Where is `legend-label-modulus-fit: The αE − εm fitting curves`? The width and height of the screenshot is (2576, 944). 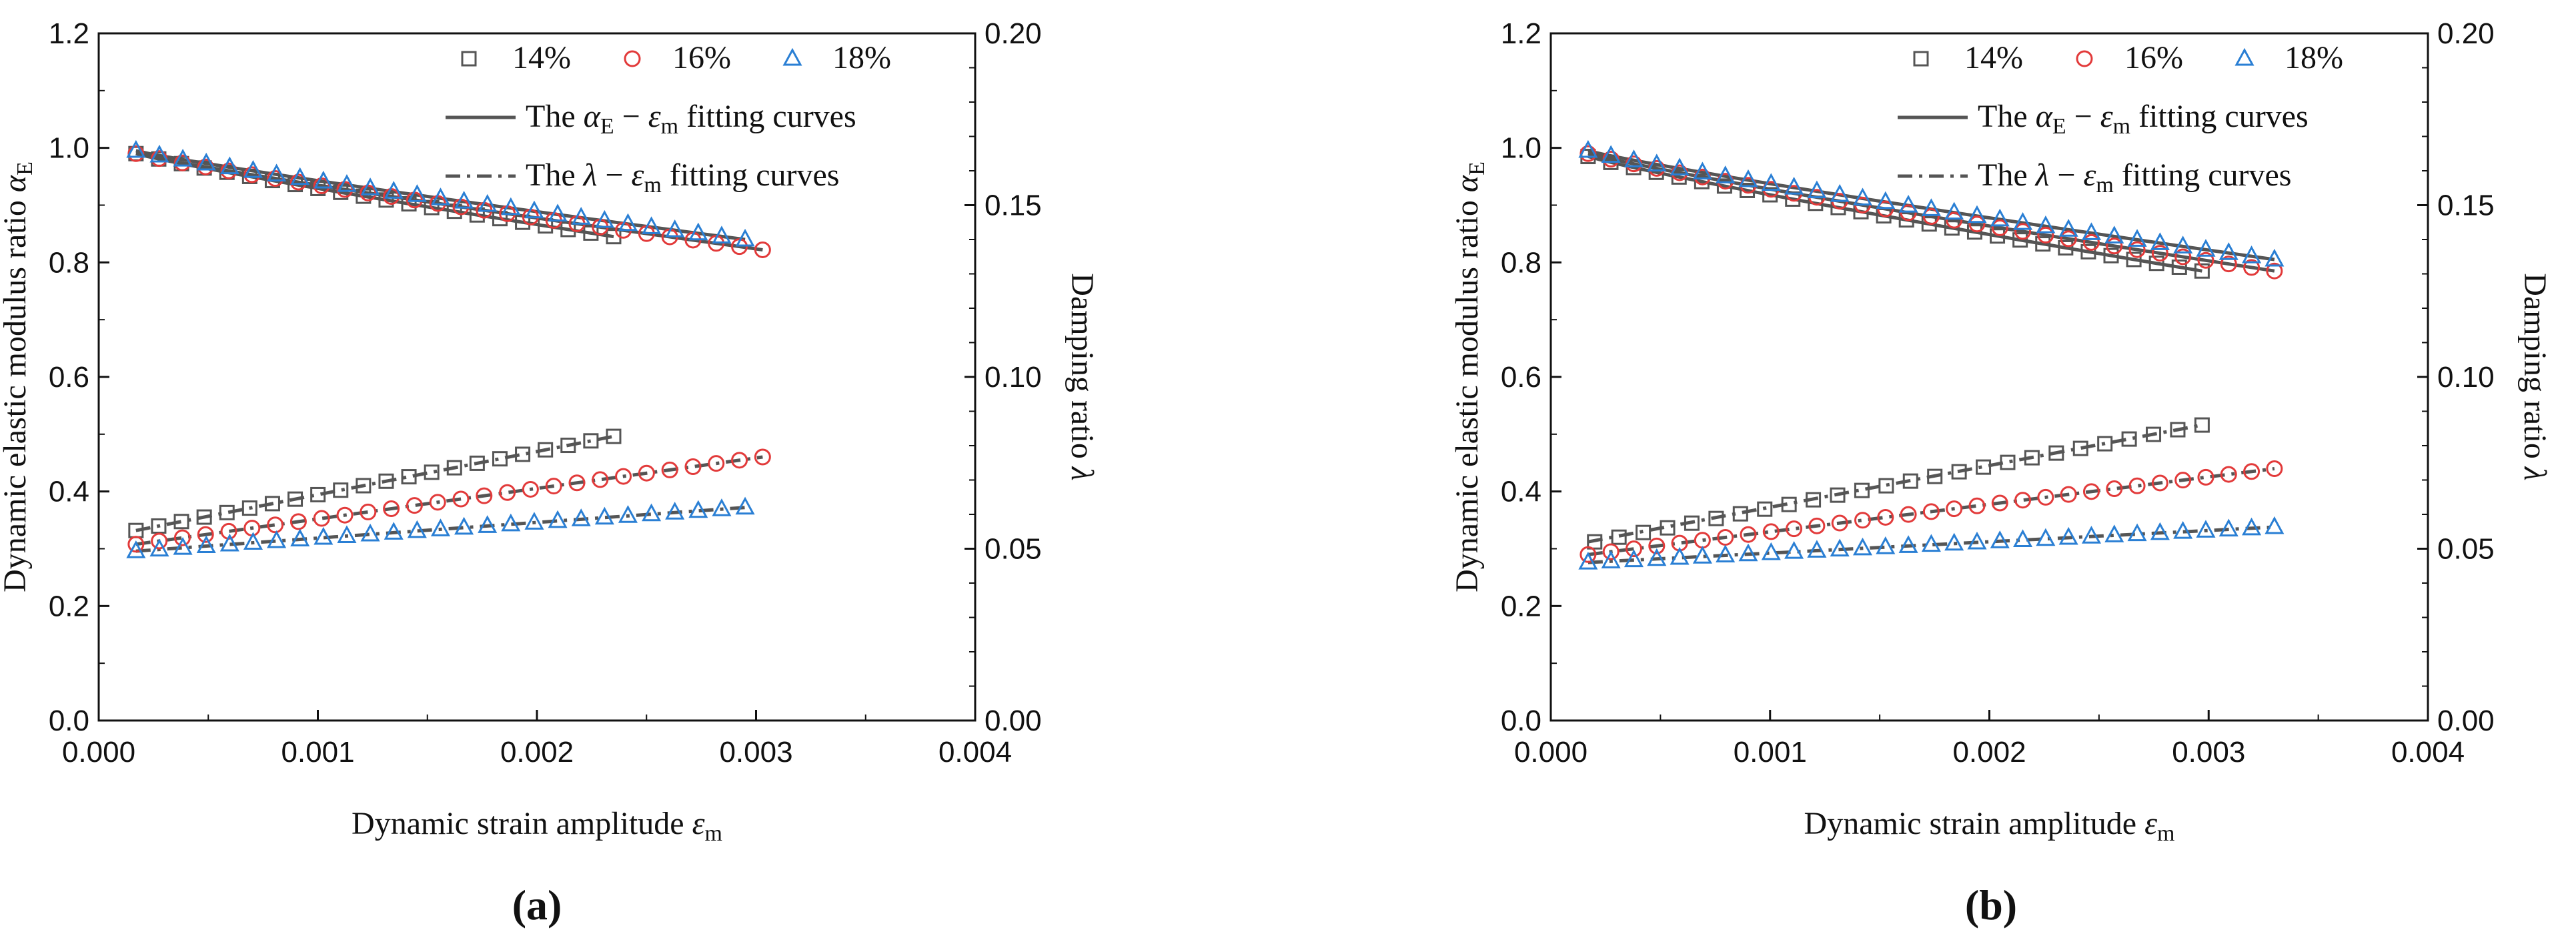 legend-label-modulus-fit: The αE − εm fitting curves is located at coordinates (2143, 119).